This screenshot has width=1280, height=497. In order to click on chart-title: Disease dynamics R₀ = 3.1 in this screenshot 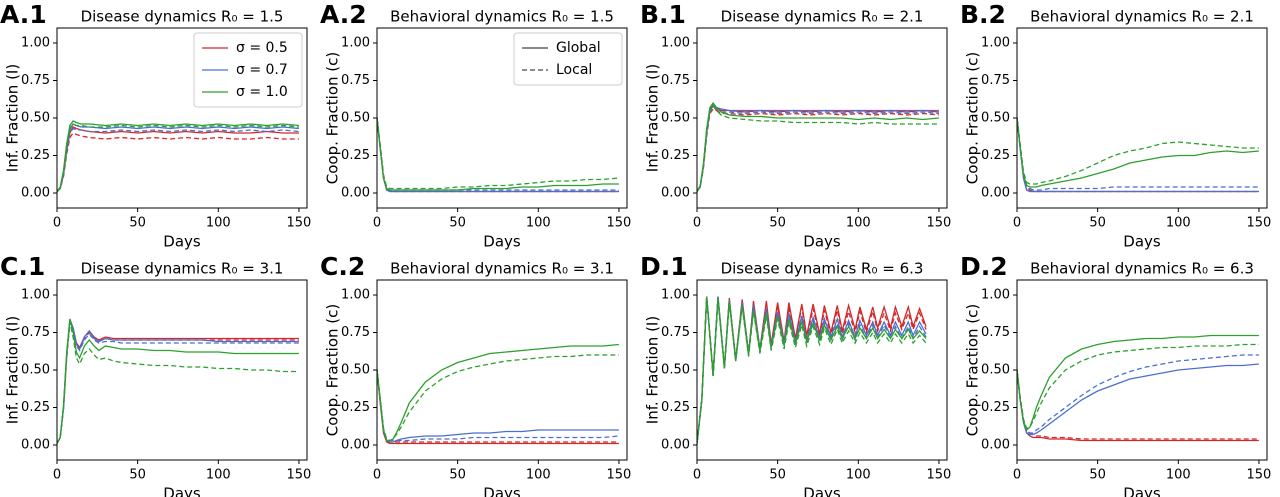, I will do `click(182, 269)`.